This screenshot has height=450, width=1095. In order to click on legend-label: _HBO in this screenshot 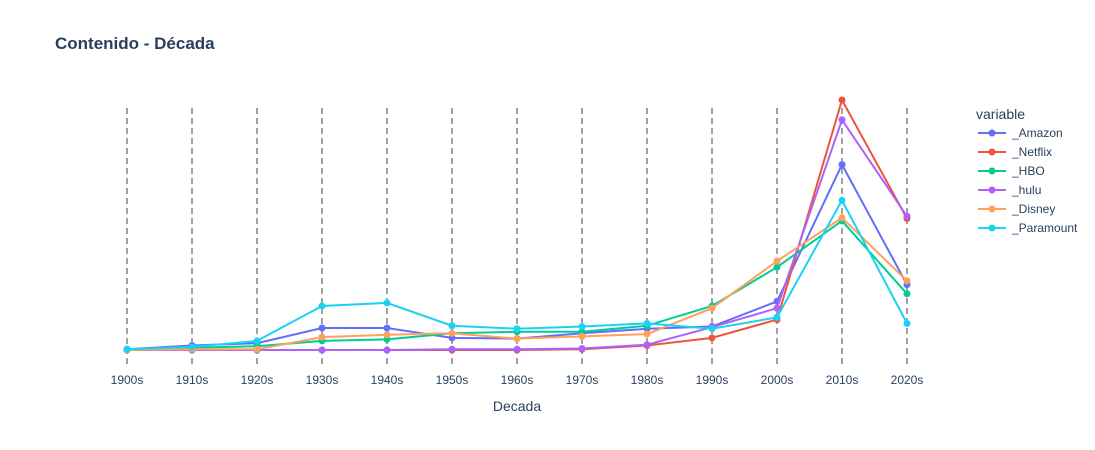, I will do `click(1028, 171)`.